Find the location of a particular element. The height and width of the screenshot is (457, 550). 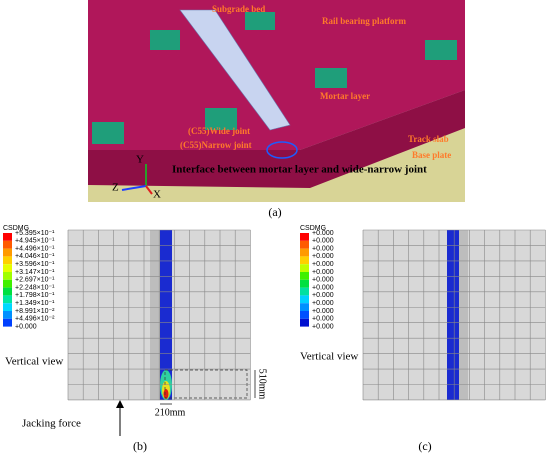

label: Mortar layer is located at coordinates (345, 96).